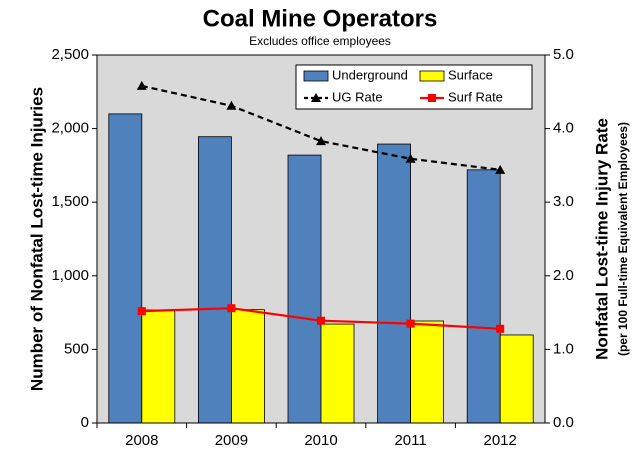 The height and width of the screenshot is (455, 640). Describe the element at coordinates (85, 422) in the screenshot. I see `y-tick-label: 0` at that location.